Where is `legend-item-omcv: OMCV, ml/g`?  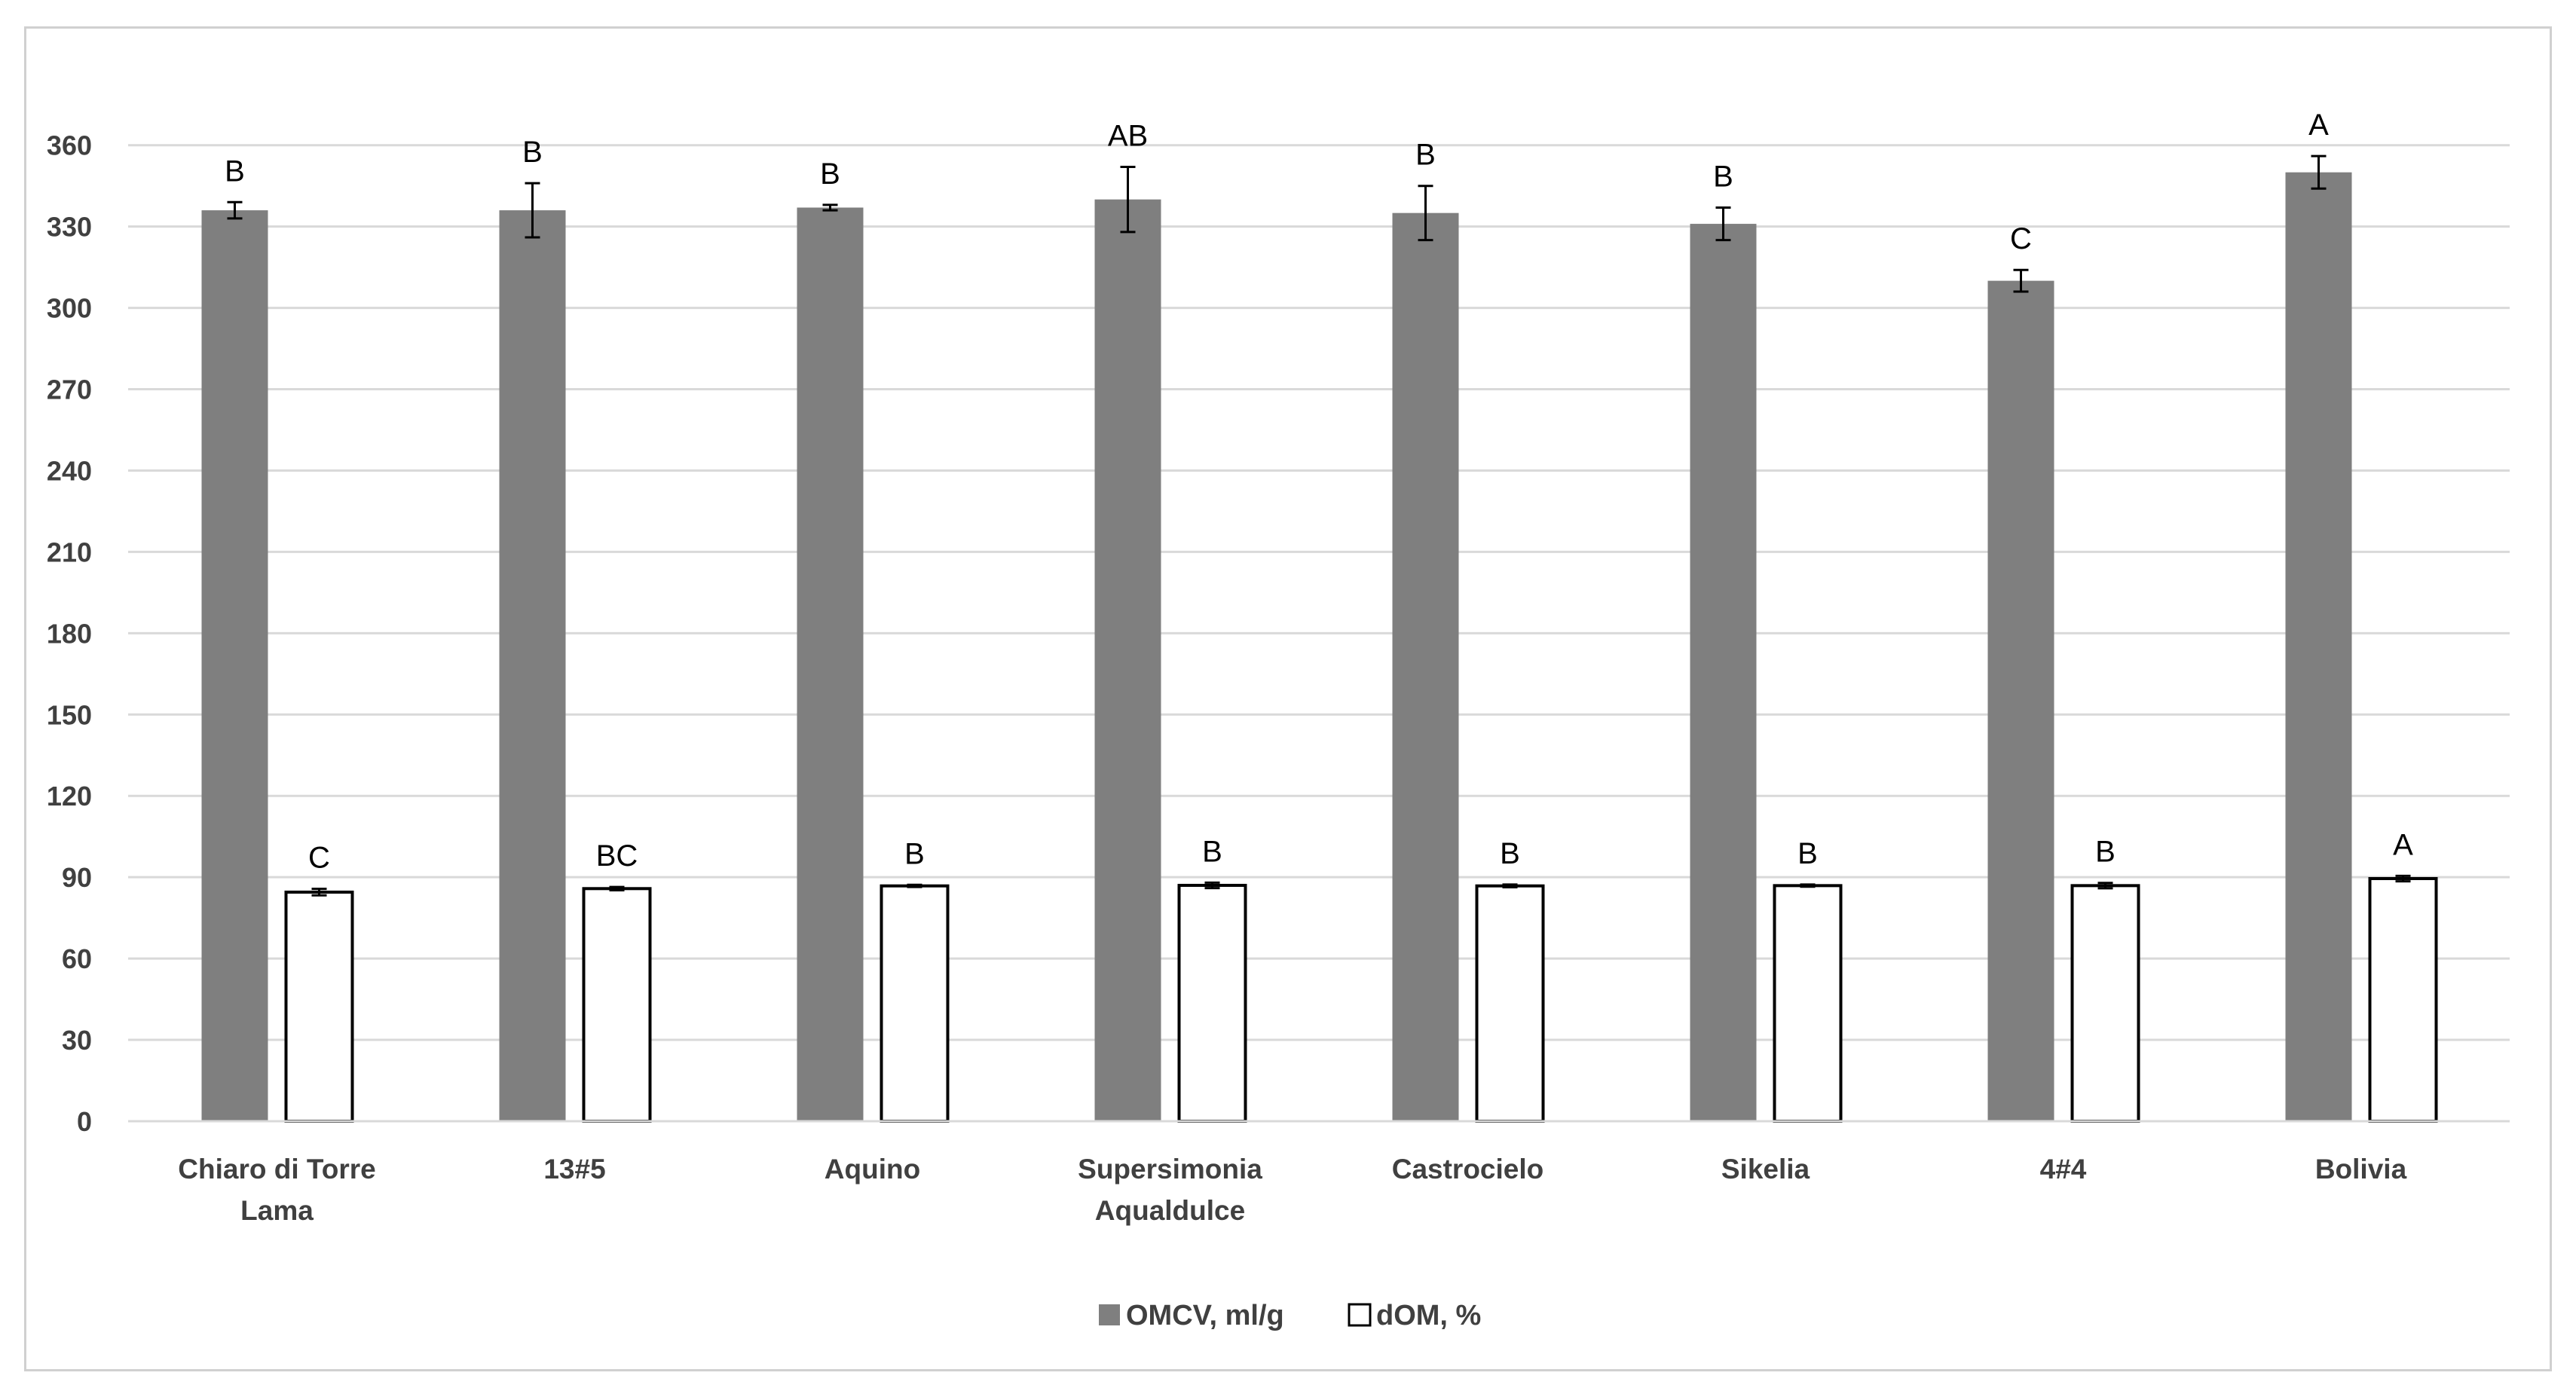 legend-item-omcv: OMCV, ml/g is located at coordinates (1191, 1315).